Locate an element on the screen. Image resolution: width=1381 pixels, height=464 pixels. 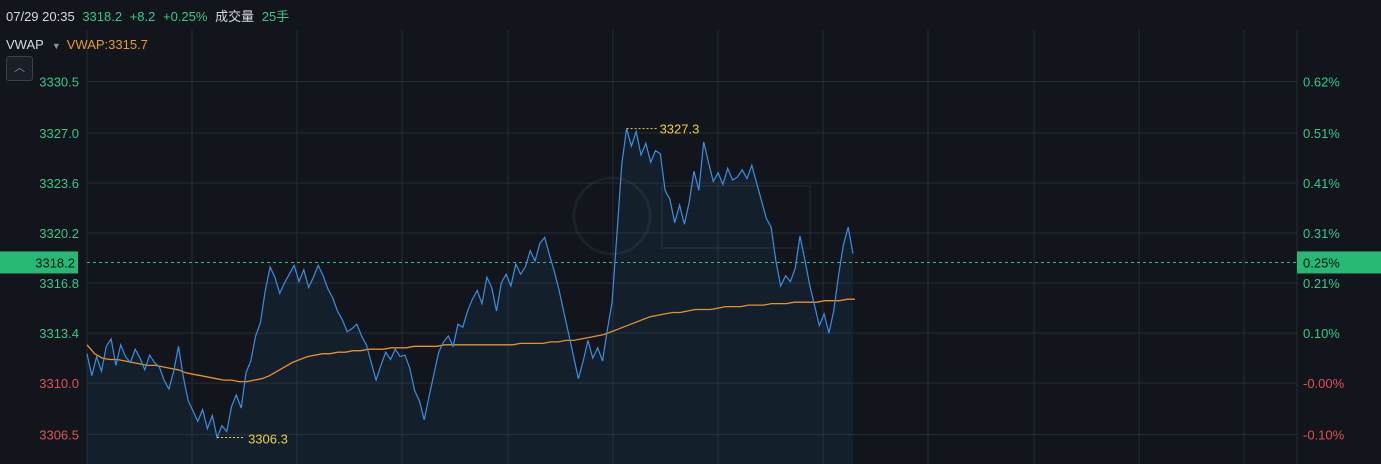
indicator-bar: VWAP ▼ VWAP:3315.7 is located at coordinates (77, 44).